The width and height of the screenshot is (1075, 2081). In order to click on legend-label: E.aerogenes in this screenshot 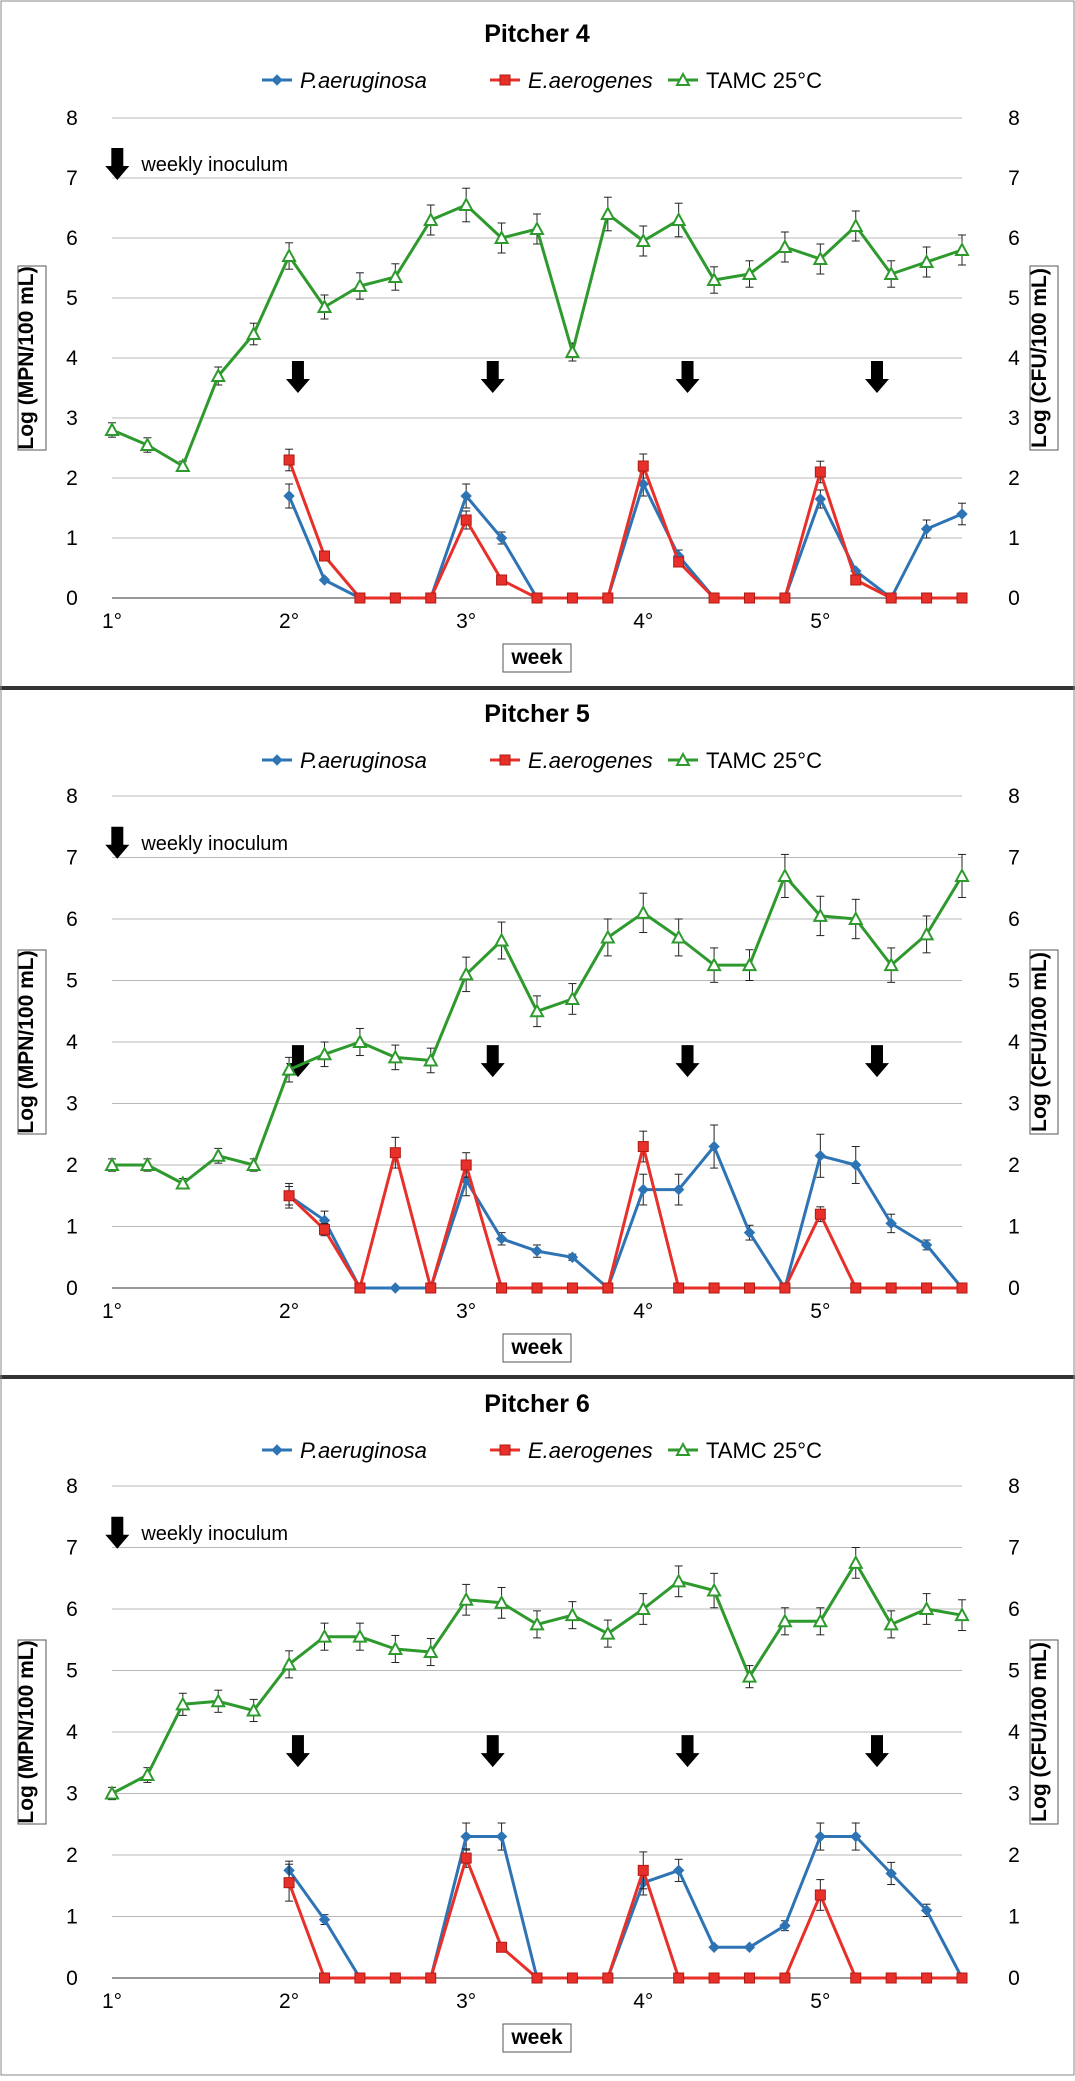, I will do `click(590, 1450)`.